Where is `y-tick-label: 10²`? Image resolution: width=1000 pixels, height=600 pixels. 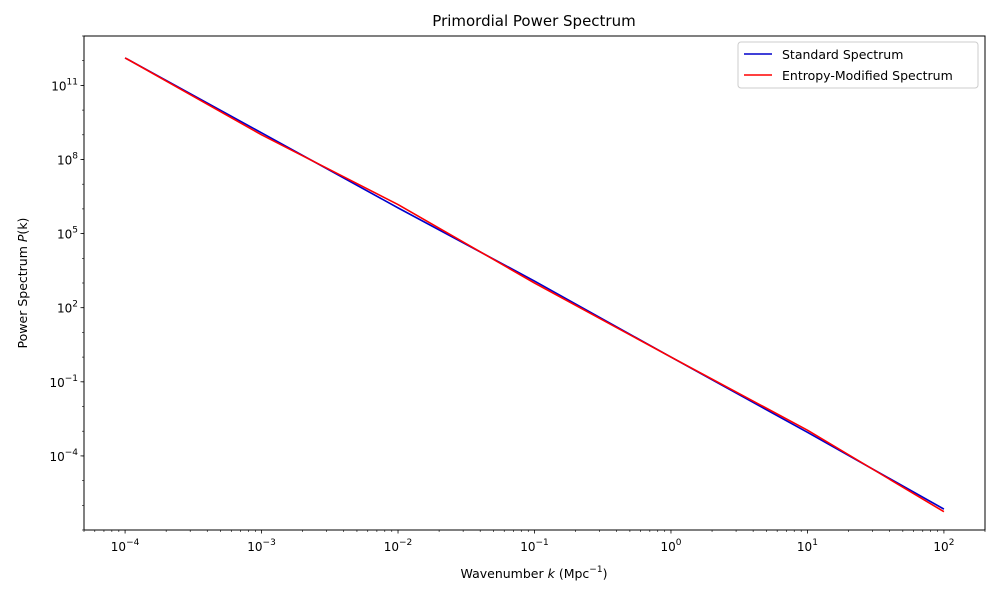 y-tick-label: 10² is located at coordinates (67, 308).